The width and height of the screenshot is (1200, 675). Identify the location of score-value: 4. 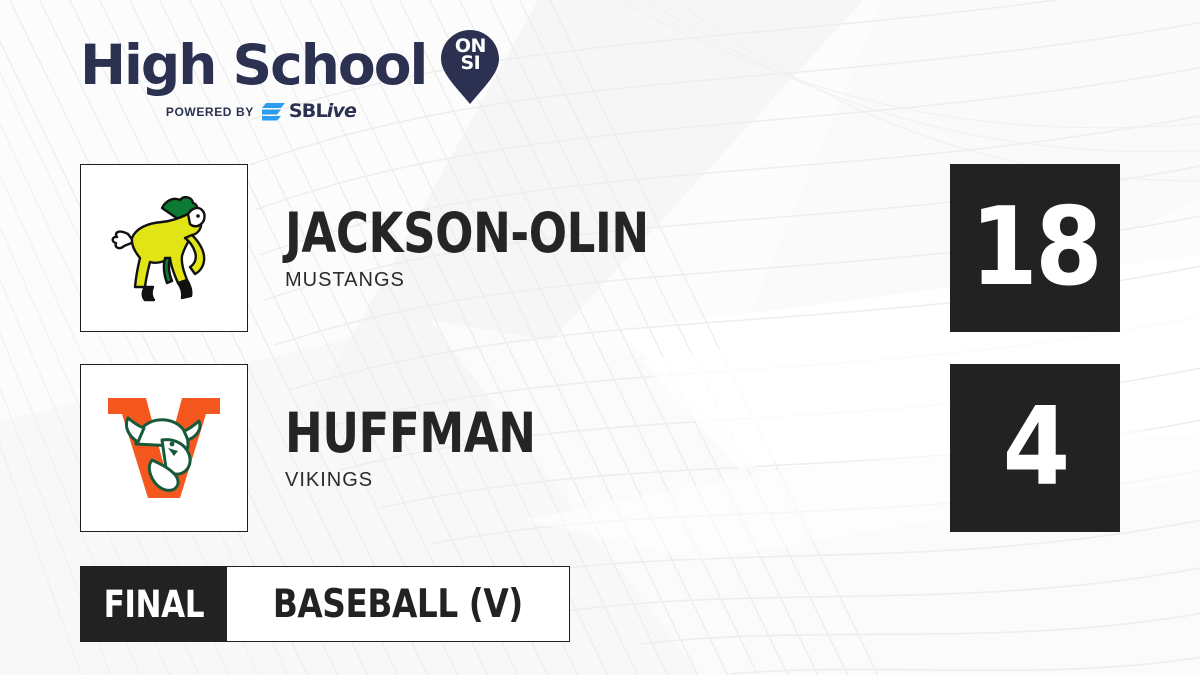
(1036, 447).